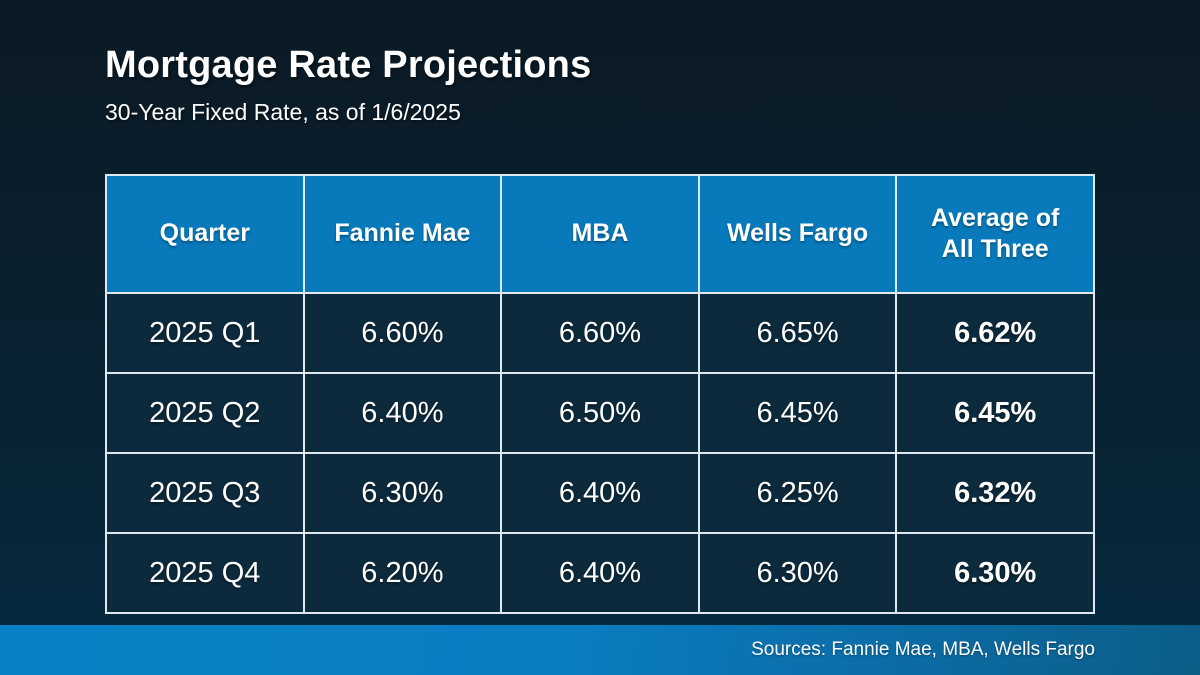 The image size is (1200, 675). Describe the element at coordinates (283, 112) in the screenshot. I see `page-subtitle: 30-Year Fixed Rate, as of 1/6/2025` at that location.